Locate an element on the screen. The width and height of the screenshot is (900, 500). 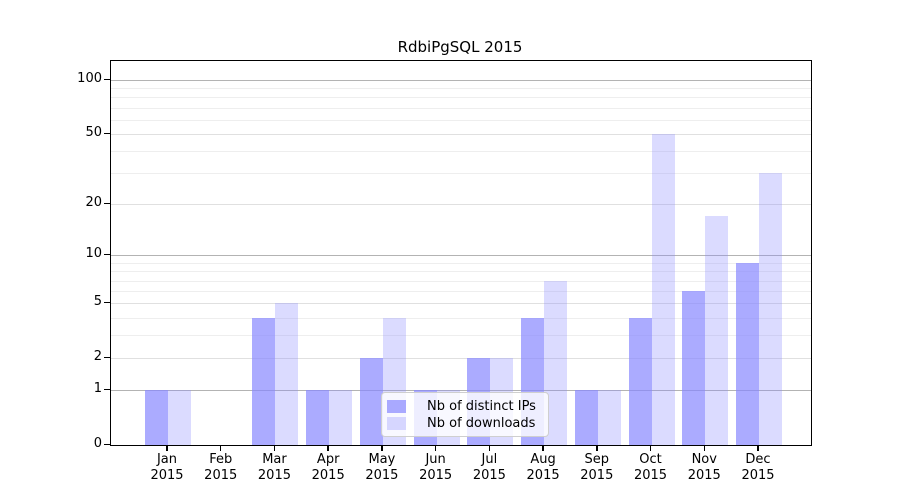
legend-entry-distinct-ips: Nb of distinct IPs is located at coordinates (464, 406).